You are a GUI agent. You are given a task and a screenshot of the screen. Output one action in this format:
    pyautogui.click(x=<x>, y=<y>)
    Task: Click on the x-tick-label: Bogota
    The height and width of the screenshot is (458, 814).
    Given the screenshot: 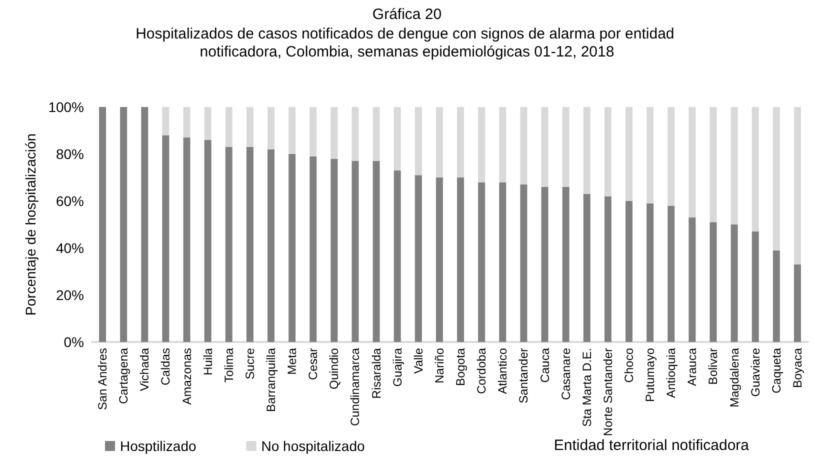 What is the action you would take?
    pyautogui.click(x=461, y=367)
    